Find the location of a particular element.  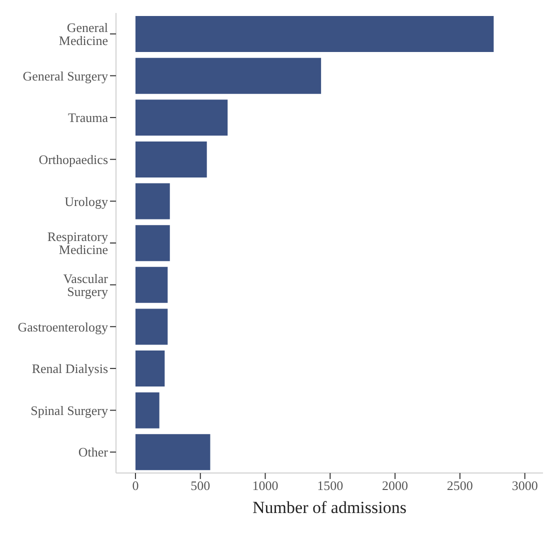

y-tick-label: Gastroenterology is located at coordinates (63, 326).